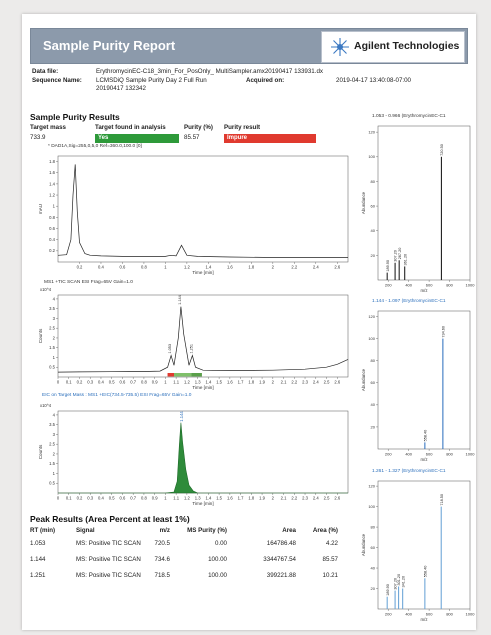 This screenshot has width=491, height=635. What do you see at coordinates (203, 458) in the screenshot?
I see `eic-peak-area` at bounding box center [203, 458].